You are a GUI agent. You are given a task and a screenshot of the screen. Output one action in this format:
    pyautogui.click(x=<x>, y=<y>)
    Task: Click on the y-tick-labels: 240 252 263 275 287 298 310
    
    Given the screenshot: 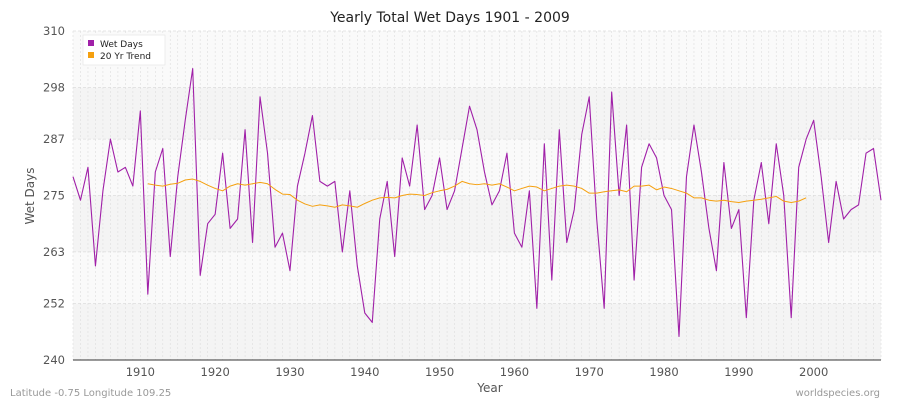 What is the action you would take?
    pyautogui.click(x=54, y=195)
    